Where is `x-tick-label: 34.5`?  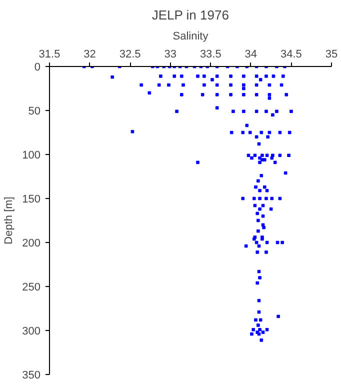
x-tick-label: 34.5 is located at coordinates (291, 54).